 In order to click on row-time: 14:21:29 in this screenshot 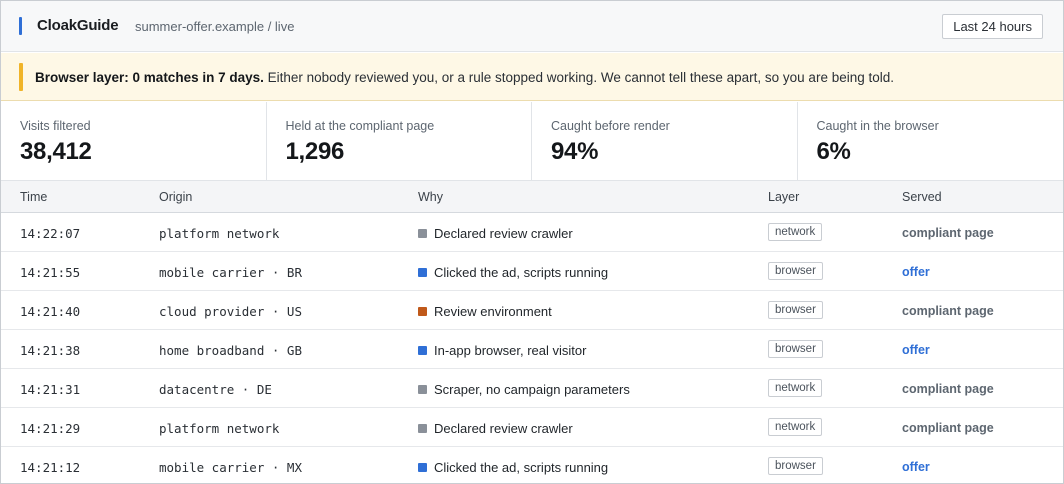, I will do `click(50, 428)`.